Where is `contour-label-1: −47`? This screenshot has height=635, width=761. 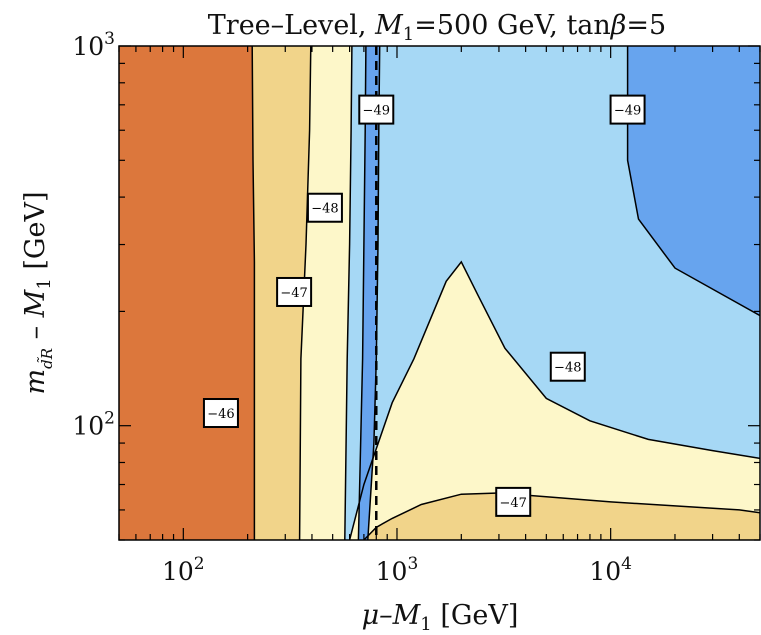 contour-label-1: −47 is located at coordinates (294, 291).